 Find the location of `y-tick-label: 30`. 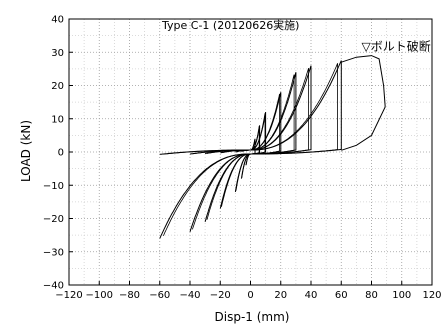

y-tick-label: 30 is located at coordinates (57, 53).